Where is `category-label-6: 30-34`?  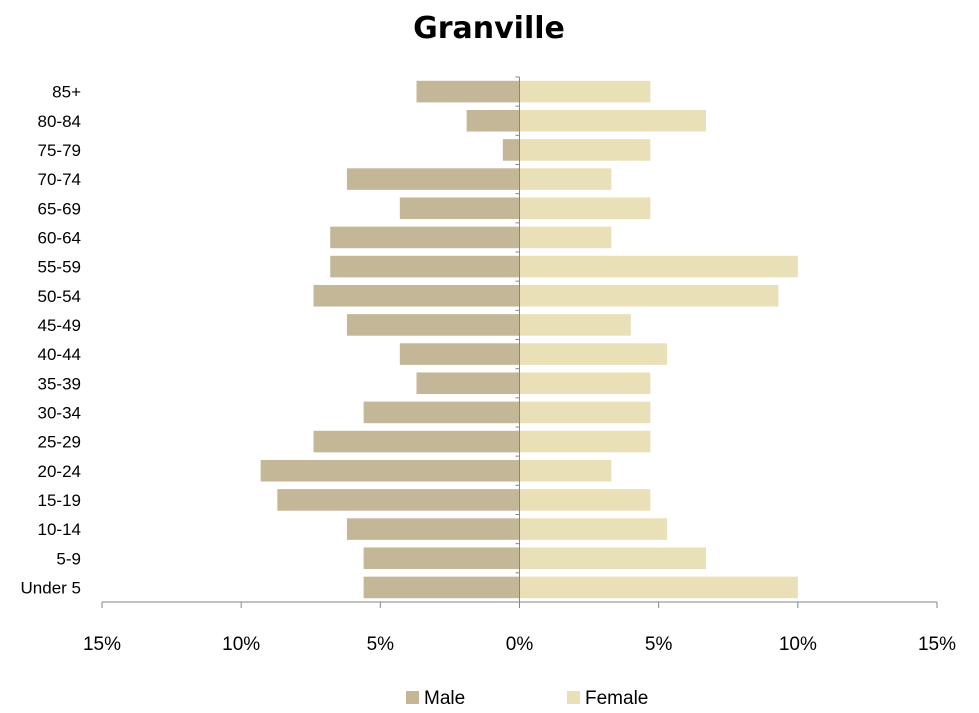 category-label-6: 30-34 is located at coordinates (59, 412).